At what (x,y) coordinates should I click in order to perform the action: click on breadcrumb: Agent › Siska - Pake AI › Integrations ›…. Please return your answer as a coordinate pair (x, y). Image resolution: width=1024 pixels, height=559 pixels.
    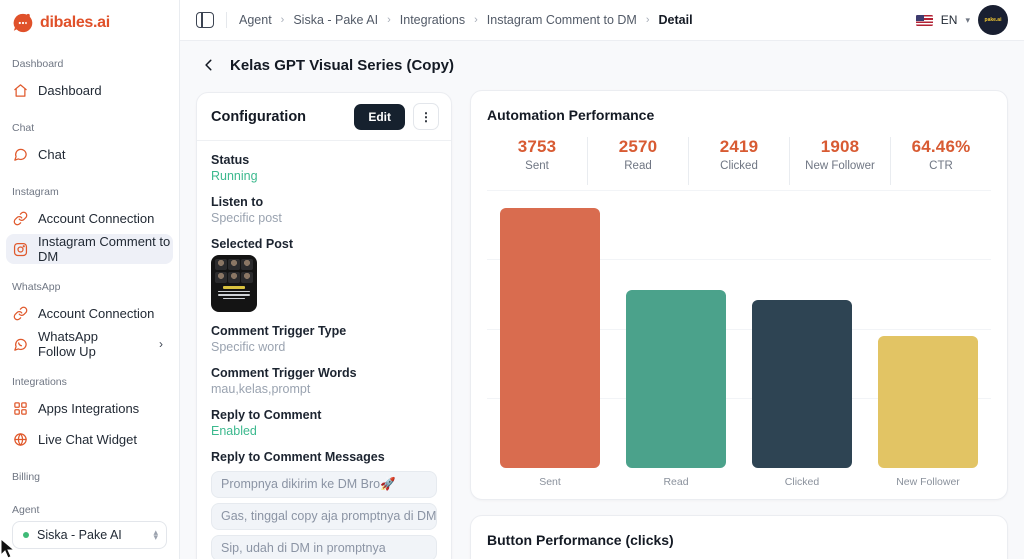
    Looking at the image, I should click on (466, 20).